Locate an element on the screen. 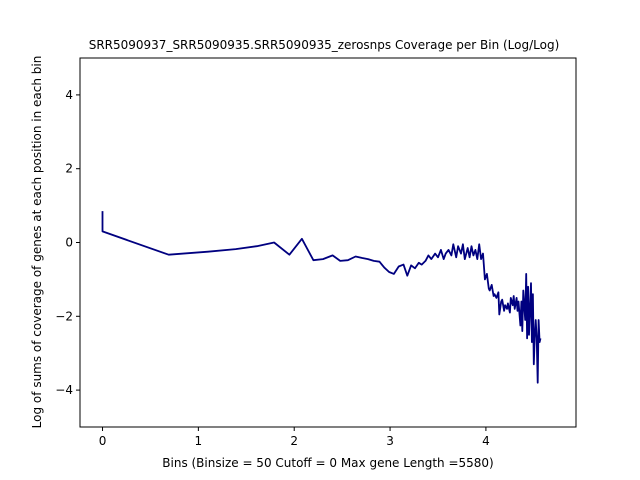 Image resolution: width=640 pixels, height=480 pixels. y-tick-label: 0 is located at coordinates (69, 243).